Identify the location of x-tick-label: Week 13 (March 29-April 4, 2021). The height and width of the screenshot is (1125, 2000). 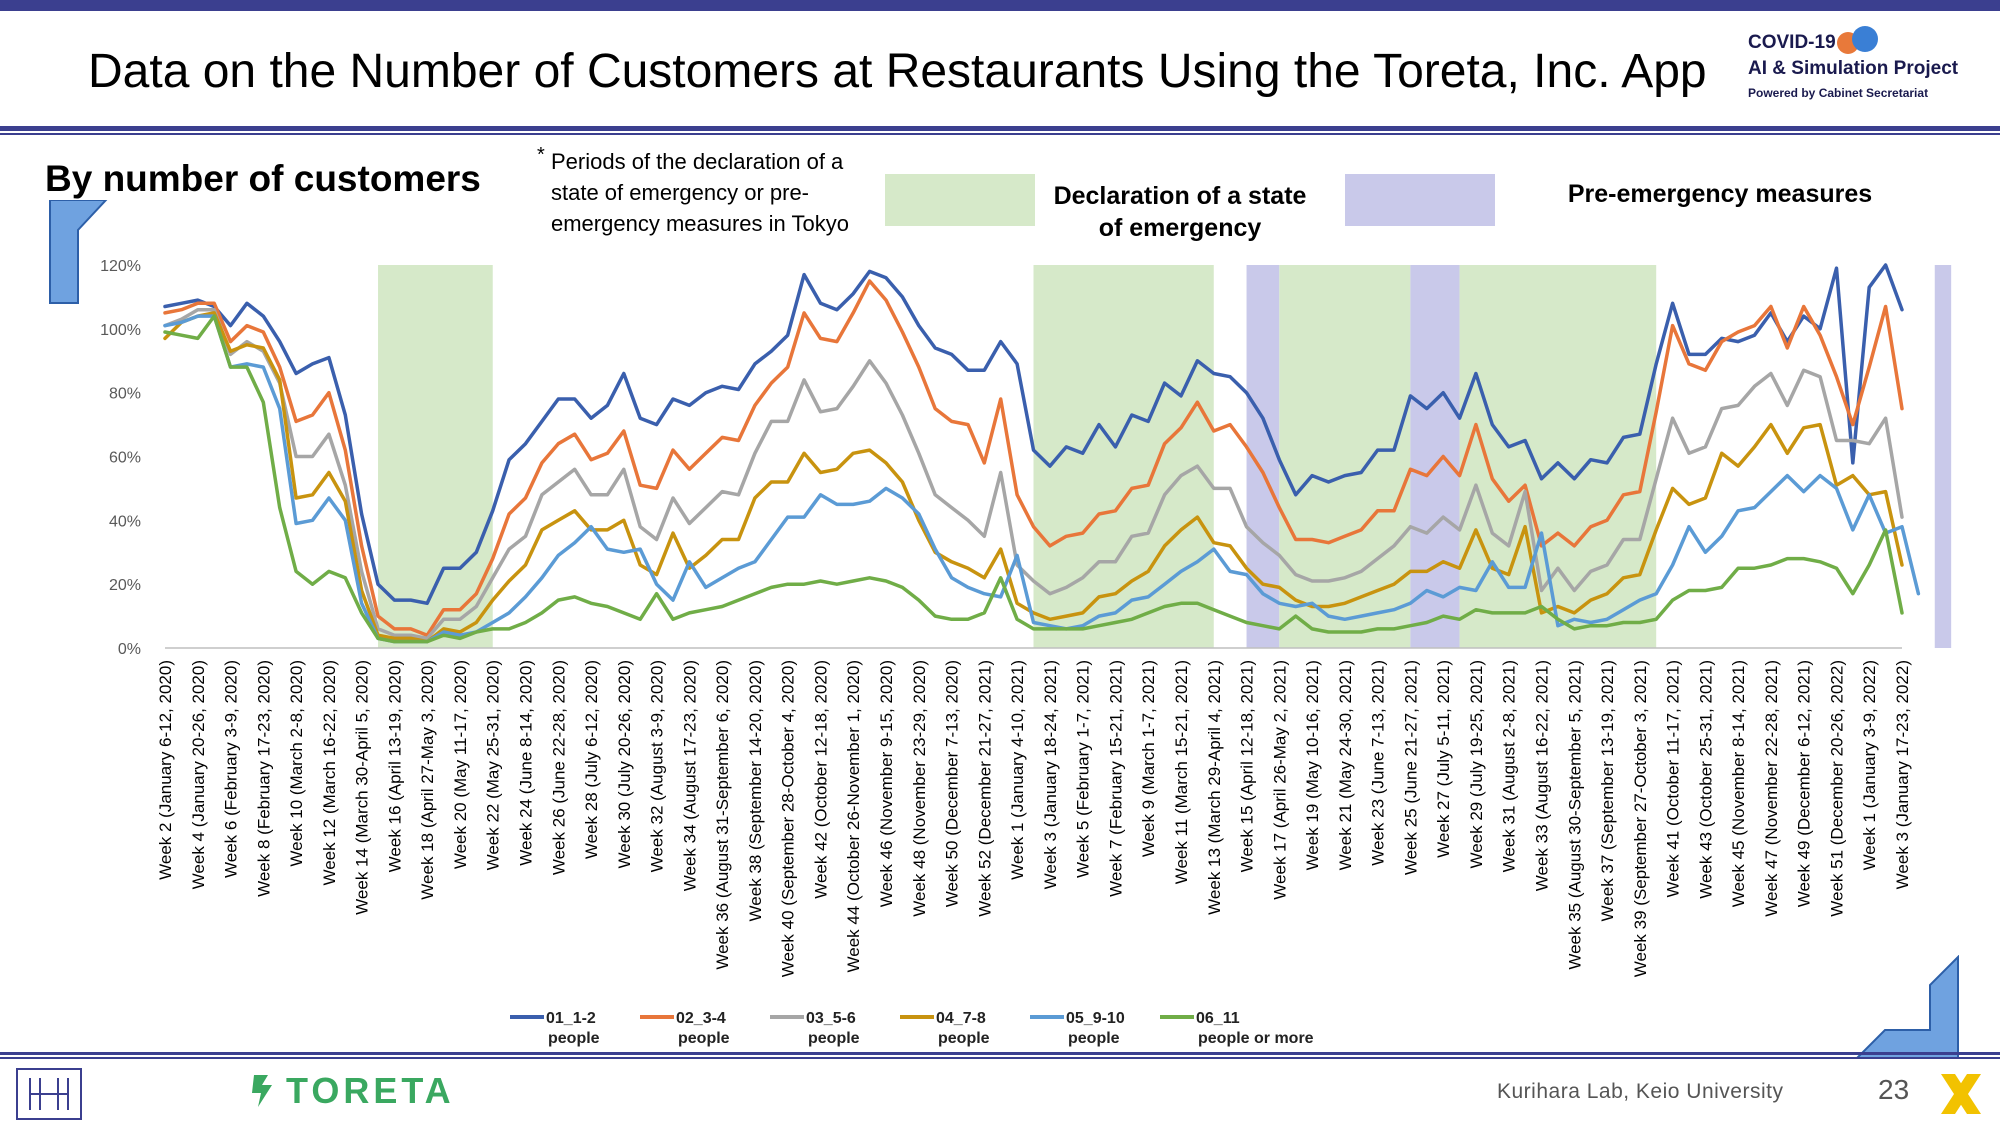
(1214, 787).